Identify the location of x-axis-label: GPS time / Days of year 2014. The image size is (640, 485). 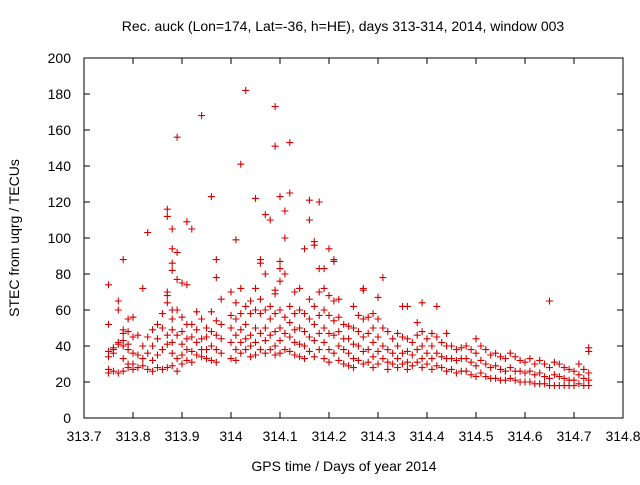
(343, 466).